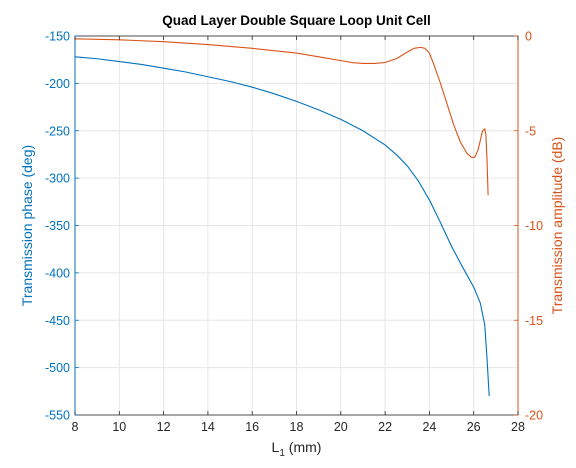 The width and height of the screenshot is (576, 468). Describe the element at coordinates (57, 226) in the screenshot. I see `left-y-tick-label: -350` at that location.